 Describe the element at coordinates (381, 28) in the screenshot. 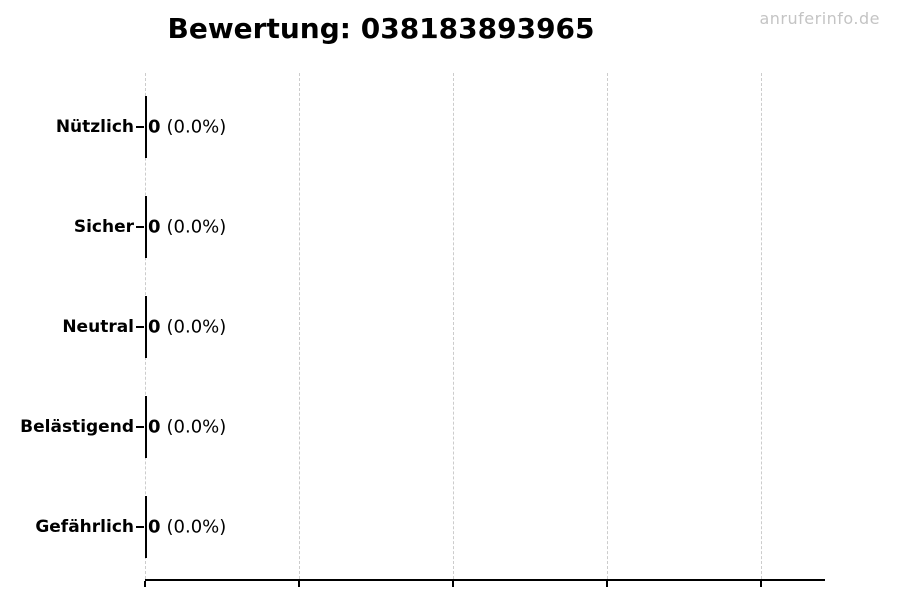

I see `chart-title: Bewertung: 038183893965` at that location.